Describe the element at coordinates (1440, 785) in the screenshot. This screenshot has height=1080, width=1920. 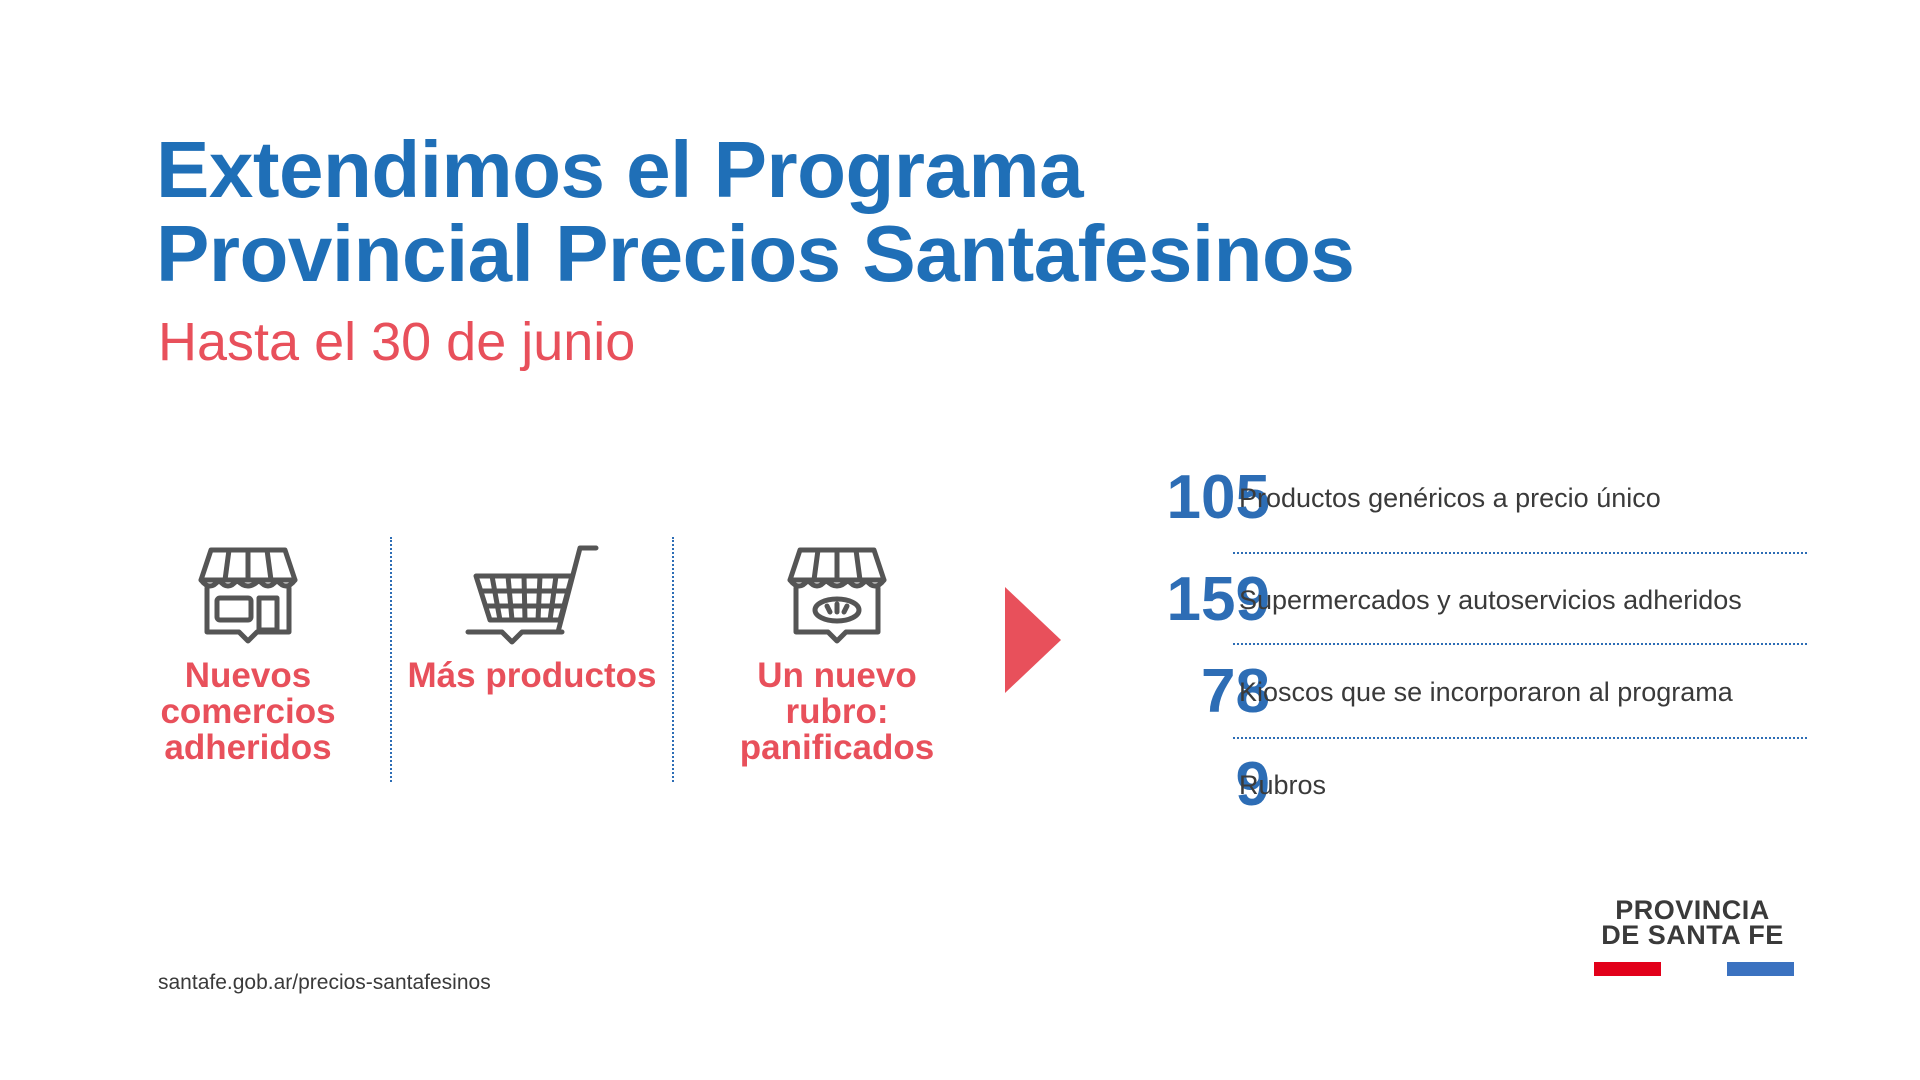
I see `stat-row: 9 Rubros` at that location.